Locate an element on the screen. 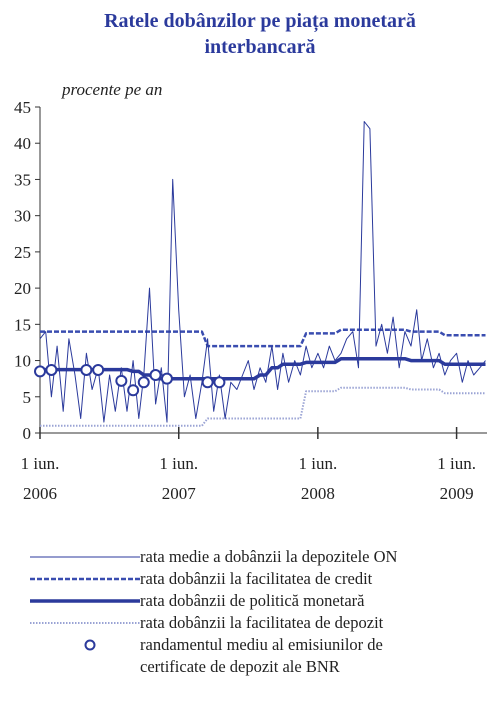  legend-label: rata dobânzii la facilitatea de credit is located at coordinates (256, 578).